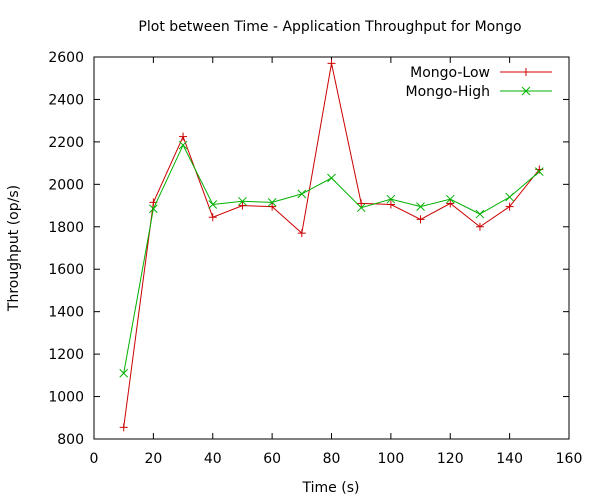 The width and height of the screenshot is (600, 500). Describe the element at coordinates (448, 92) in the screenshot. I see `legend-label-mongo-high: Mongo-High` at that location.